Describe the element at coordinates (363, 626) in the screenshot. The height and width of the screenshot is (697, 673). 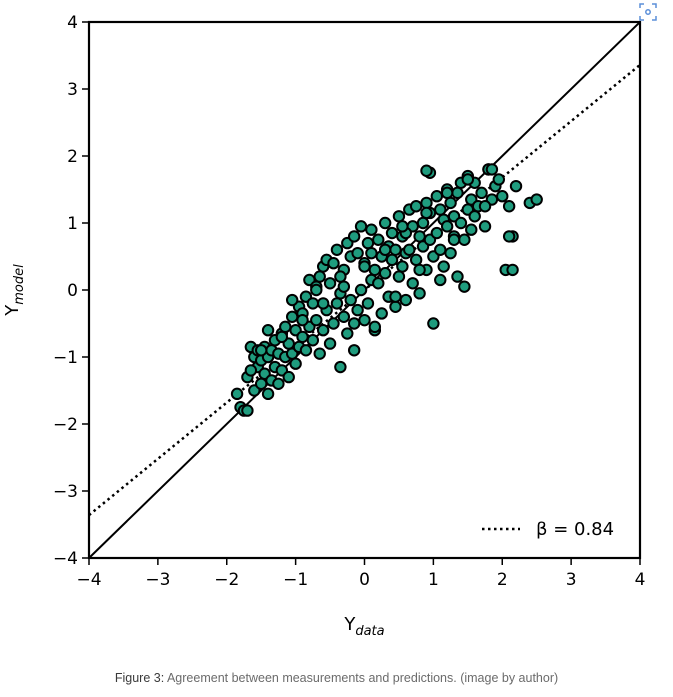
I see `x-axis-label: Ydata` at that location.